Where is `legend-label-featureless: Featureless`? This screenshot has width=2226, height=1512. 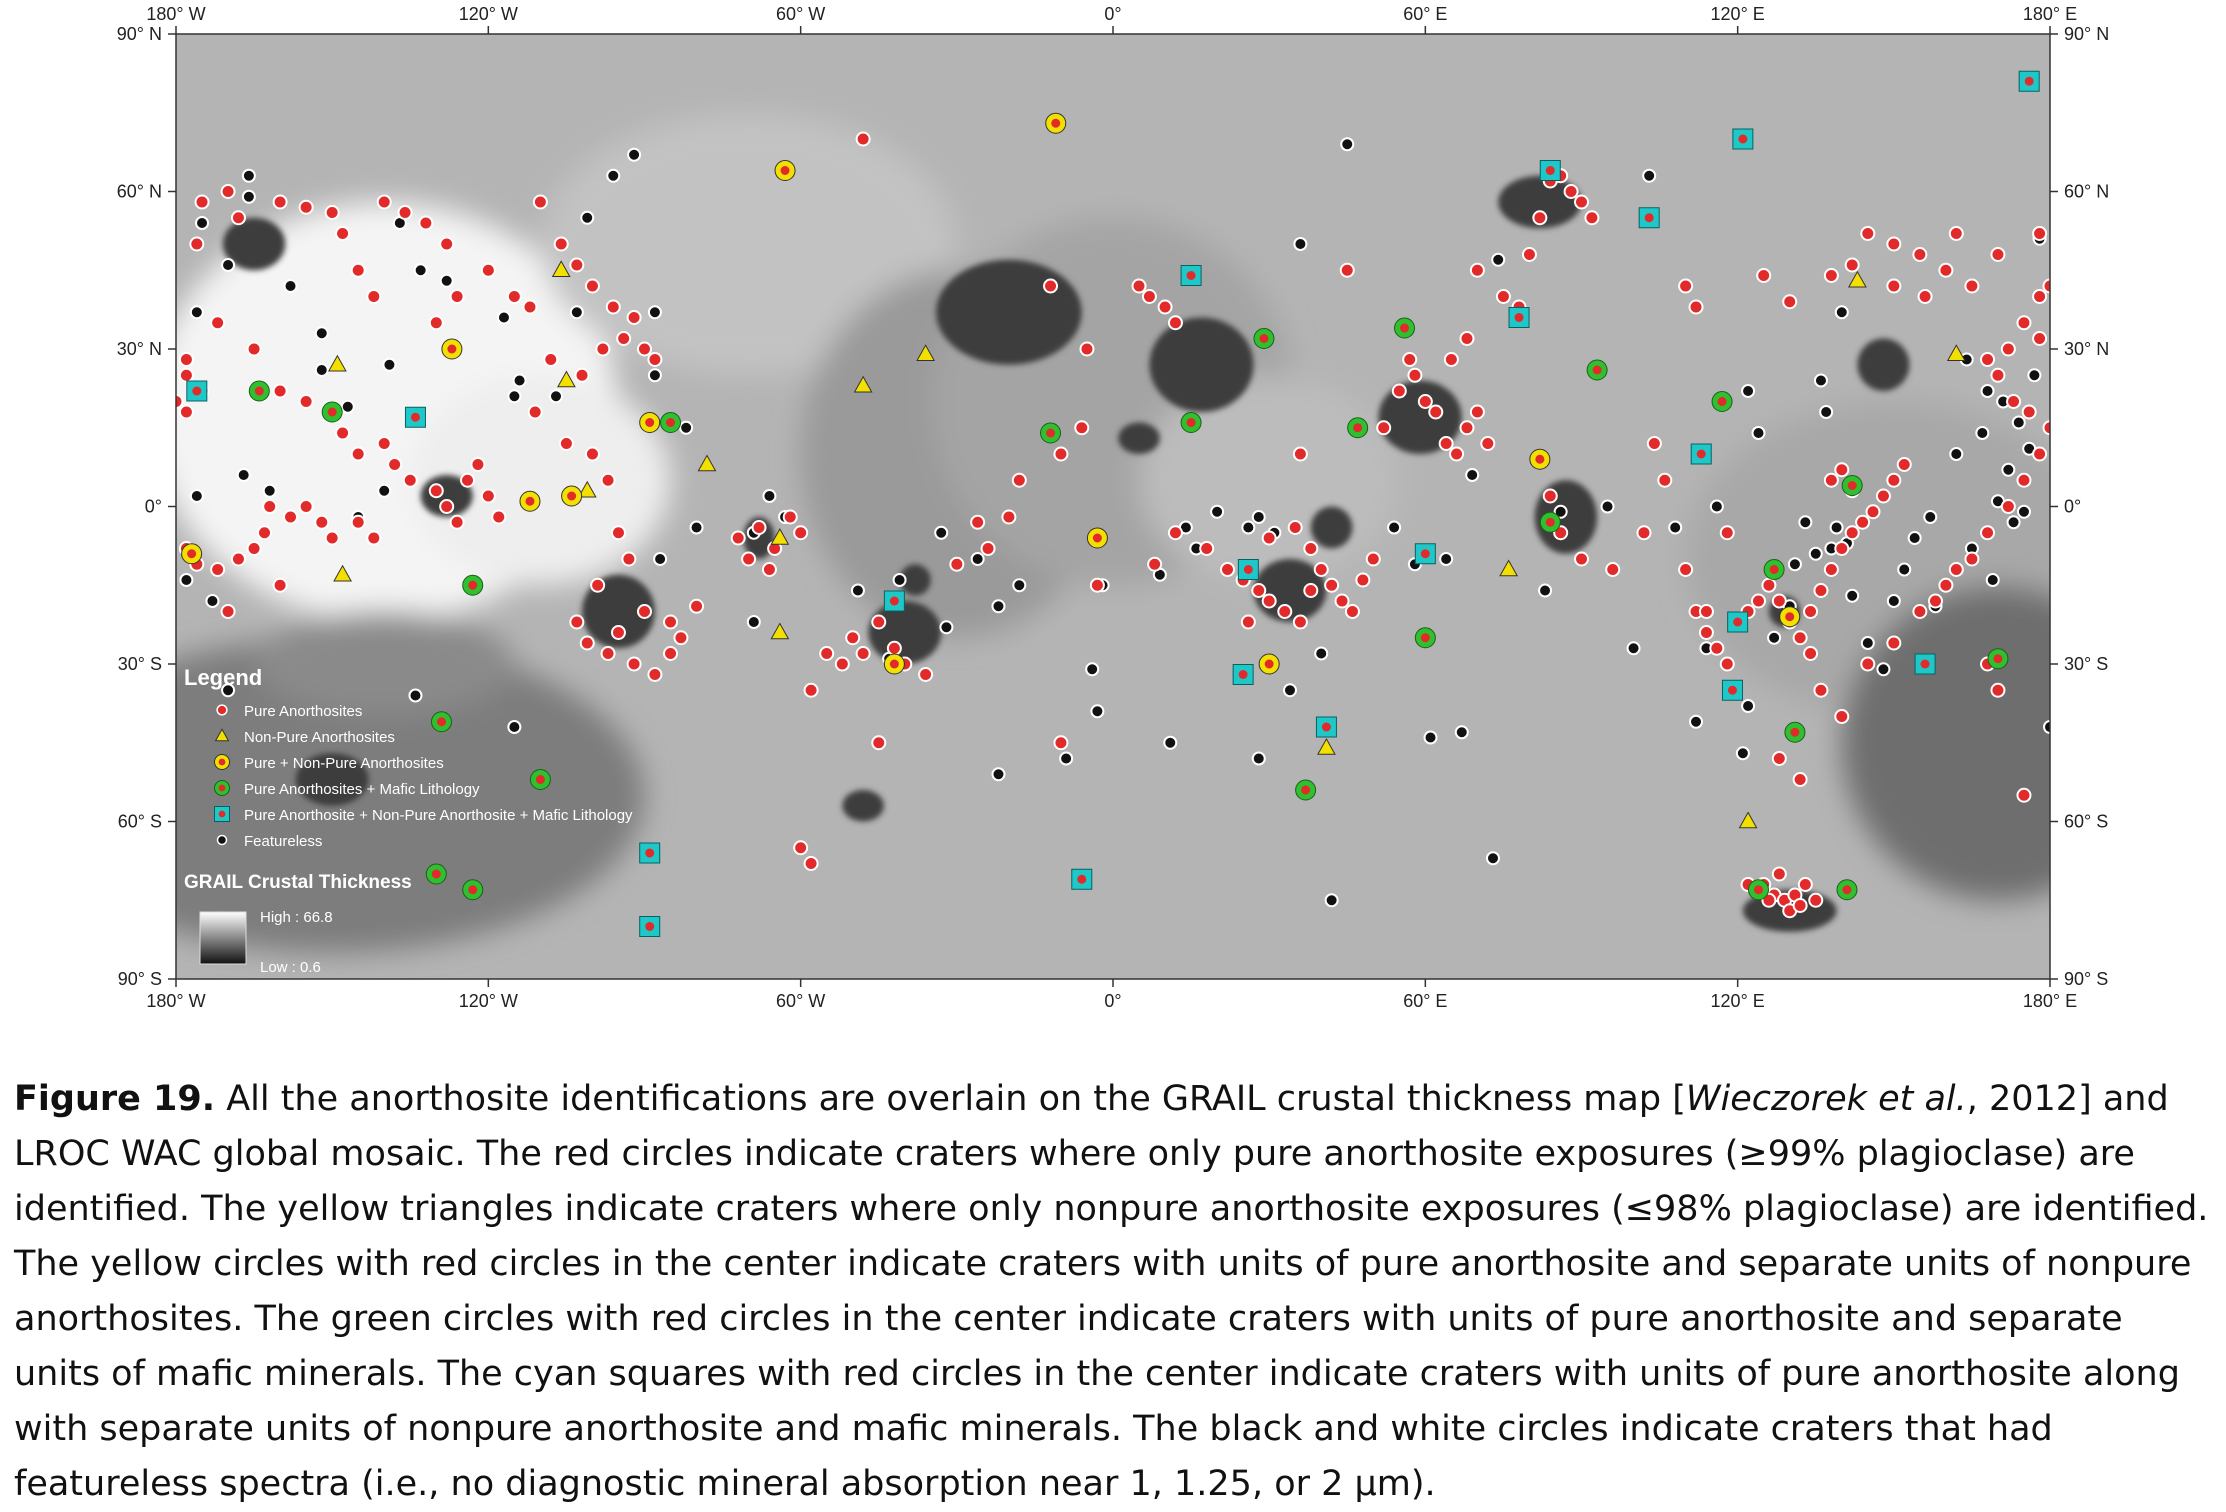
legend-label-featureless: Featureless is located at coordinates (283, 841).